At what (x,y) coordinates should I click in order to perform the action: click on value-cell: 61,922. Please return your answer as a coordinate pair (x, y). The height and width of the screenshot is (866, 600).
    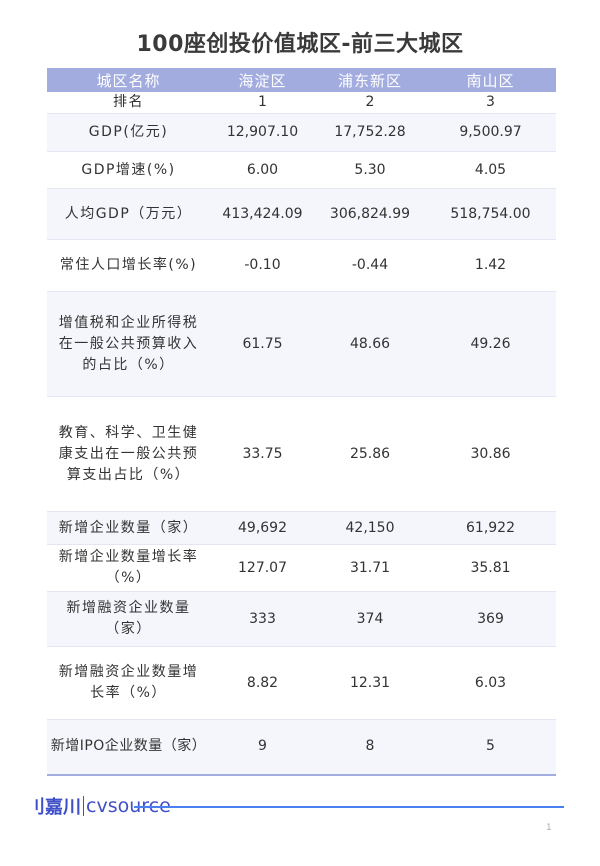
    Looking at the image, I should click on (490, 528).